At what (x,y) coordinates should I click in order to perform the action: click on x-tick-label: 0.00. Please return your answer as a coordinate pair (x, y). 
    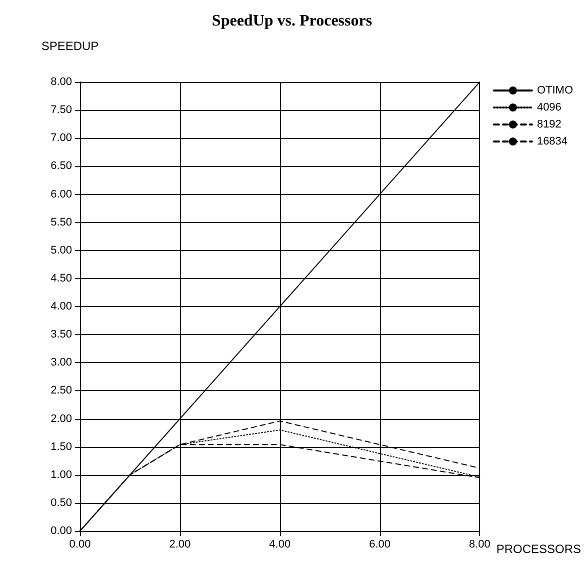
    Looking at the image, I should click on (80, 544).